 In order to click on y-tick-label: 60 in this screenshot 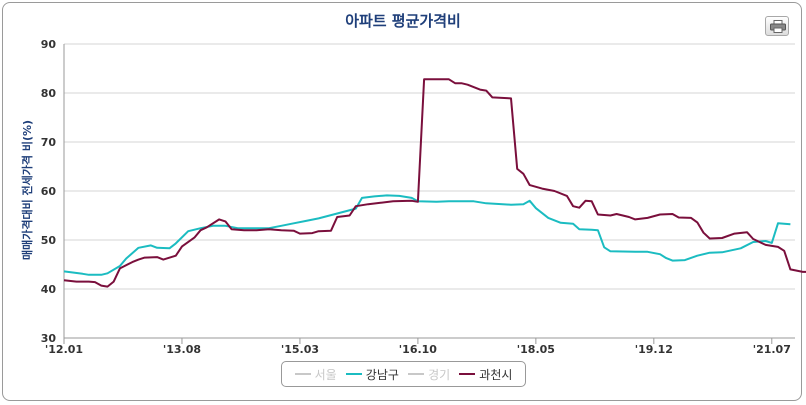, I will do `click(49, 191)`.